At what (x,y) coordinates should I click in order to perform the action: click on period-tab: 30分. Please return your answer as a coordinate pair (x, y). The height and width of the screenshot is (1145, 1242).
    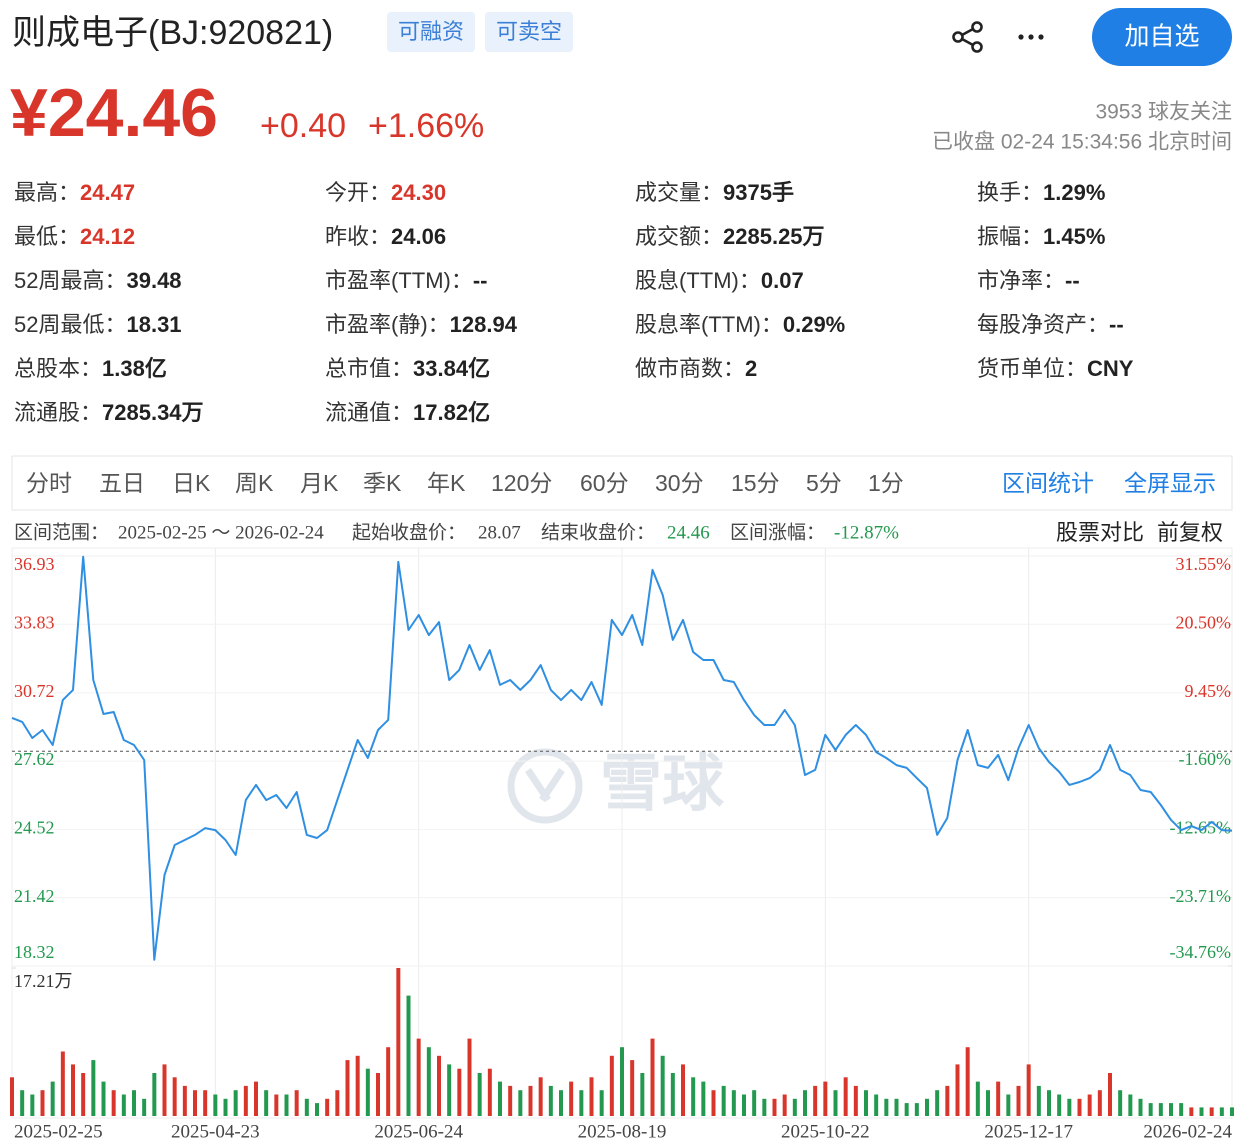
    Looking at the image, I should click on (679, 483).